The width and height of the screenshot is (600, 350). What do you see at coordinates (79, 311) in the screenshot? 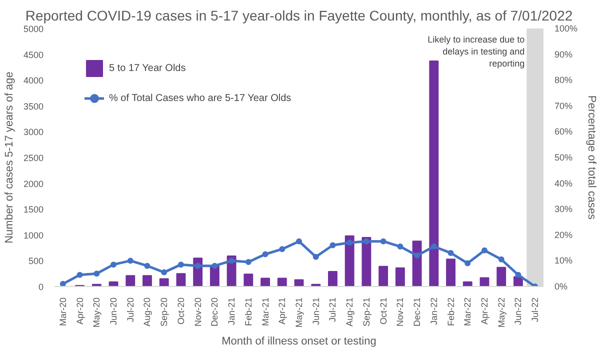
I see `x-tick-label: Apr-20` at bounding box center [79, 311].